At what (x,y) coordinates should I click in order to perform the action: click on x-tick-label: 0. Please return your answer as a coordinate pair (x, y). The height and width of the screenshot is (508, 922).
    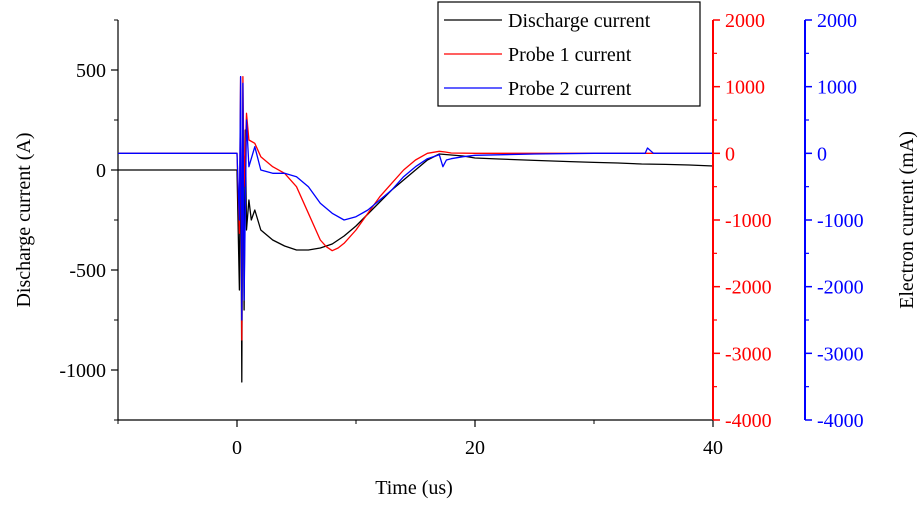
    Looking at the image, I should click on (237, 448).